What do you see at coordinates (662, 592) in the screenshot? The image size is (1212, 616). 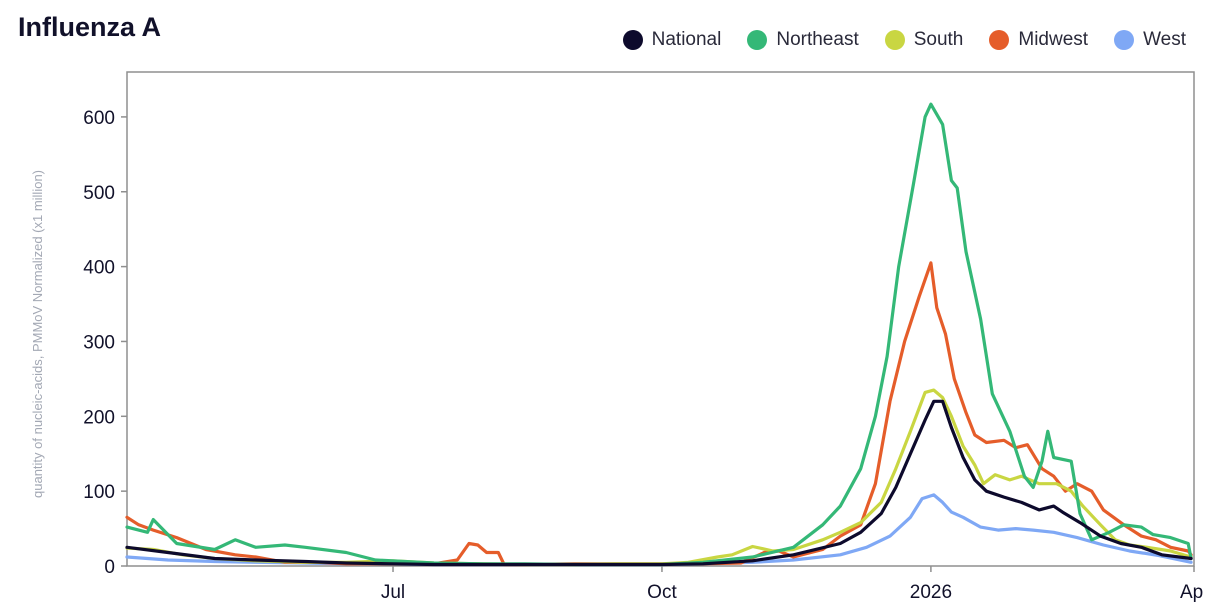 I see `x-tick-label: Oct` at bounding box center [662, 592].